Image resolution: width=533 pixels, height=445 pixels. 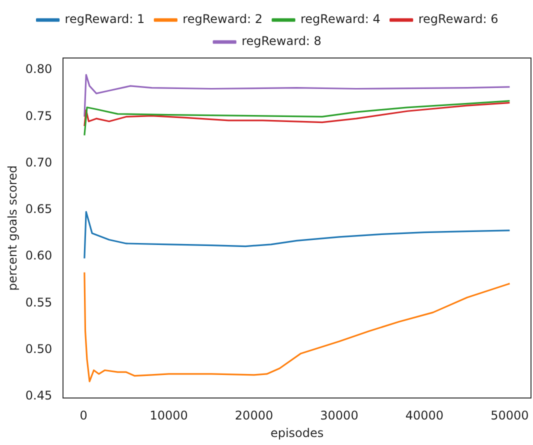 What do you see at coordinates (38, 162) in the screenshot?
I see `y-tick-label: 0.70` at bounding box center [38, 162].